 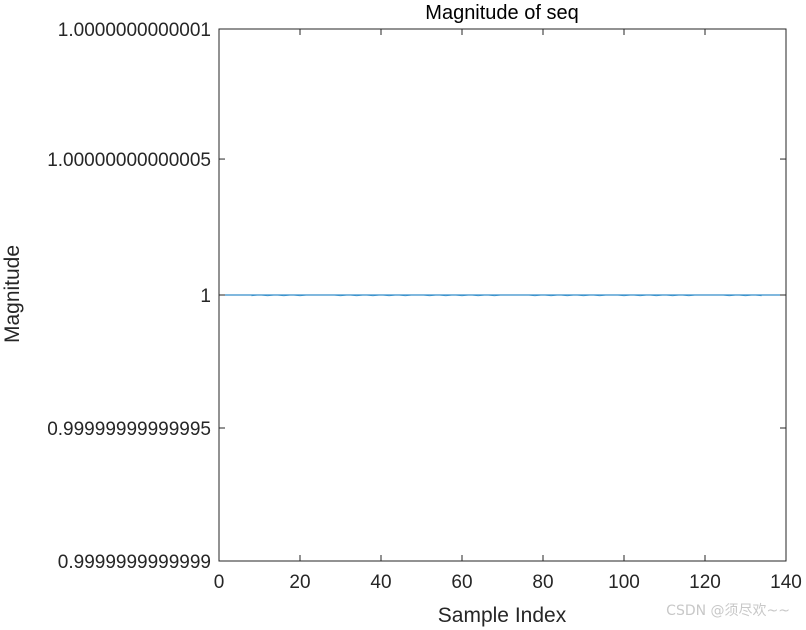 I want to click on x-tick-label: 100, so click(x=624, y=582).